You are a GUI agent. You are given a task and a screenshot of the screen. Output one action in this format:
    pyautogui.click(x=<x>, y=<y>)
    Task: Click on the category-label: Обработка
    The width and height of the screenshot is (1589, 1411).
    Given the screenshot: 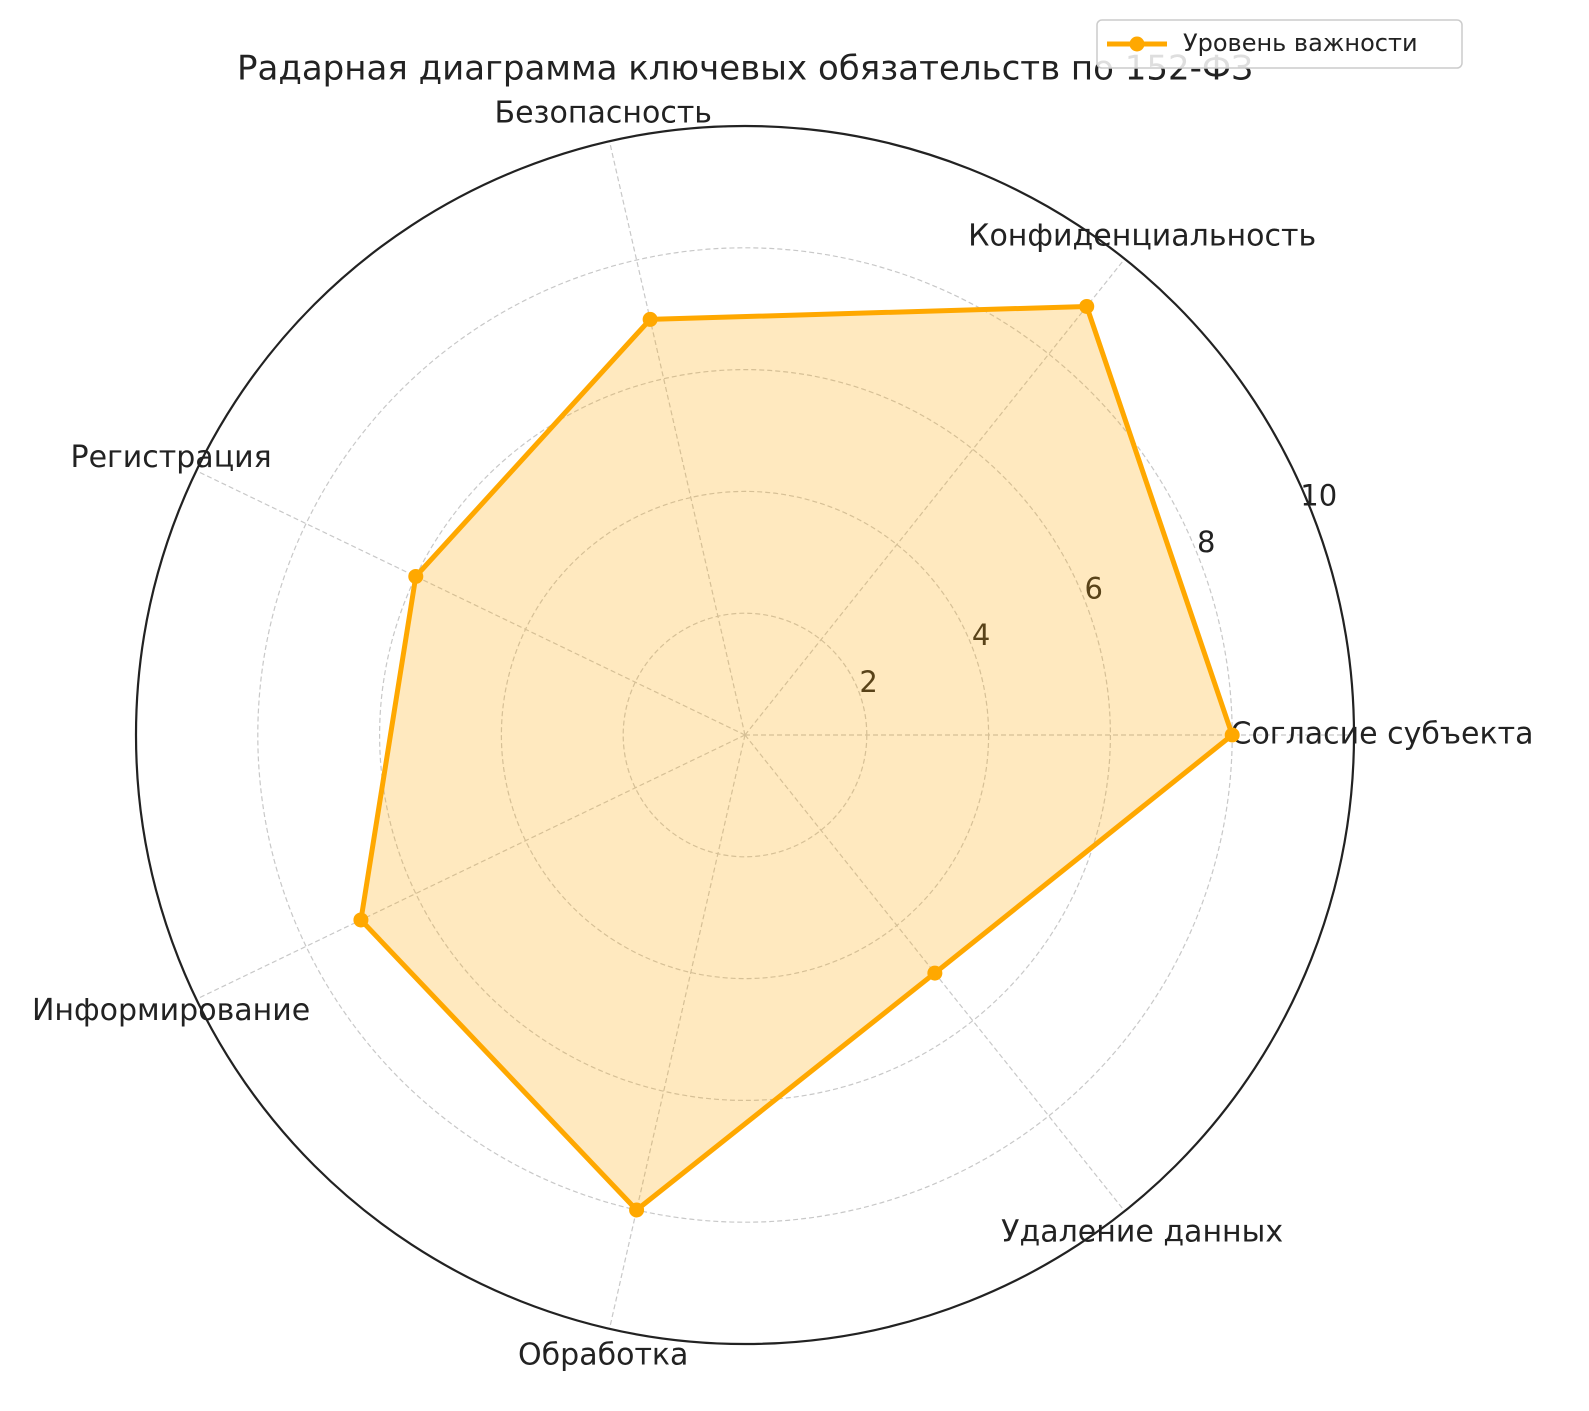 What is the action you would take?
    pyautogui.click(x=603, y=1355)
    